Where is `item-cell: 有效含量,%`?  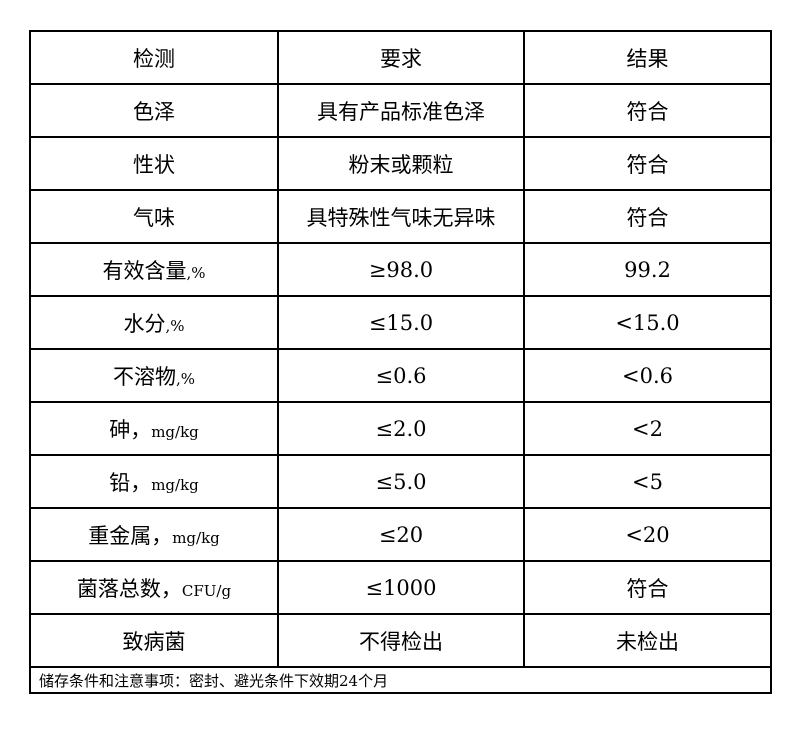 item-cell: 有效含量,% is located at coordinates (154, 269).